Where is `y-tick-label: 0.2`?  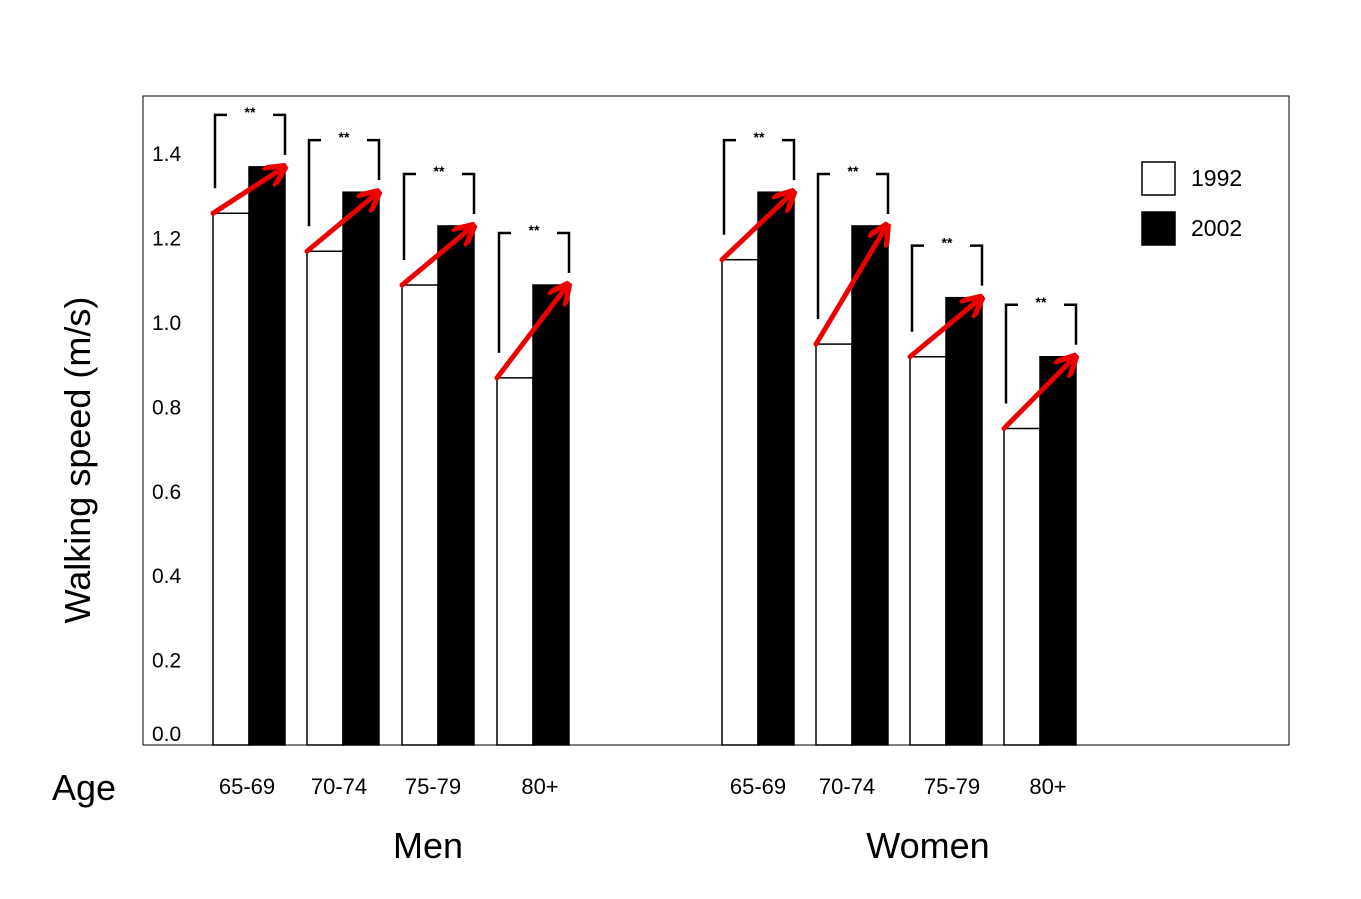
y-tick-label: 0.2 is located at coordinates (166, 661).